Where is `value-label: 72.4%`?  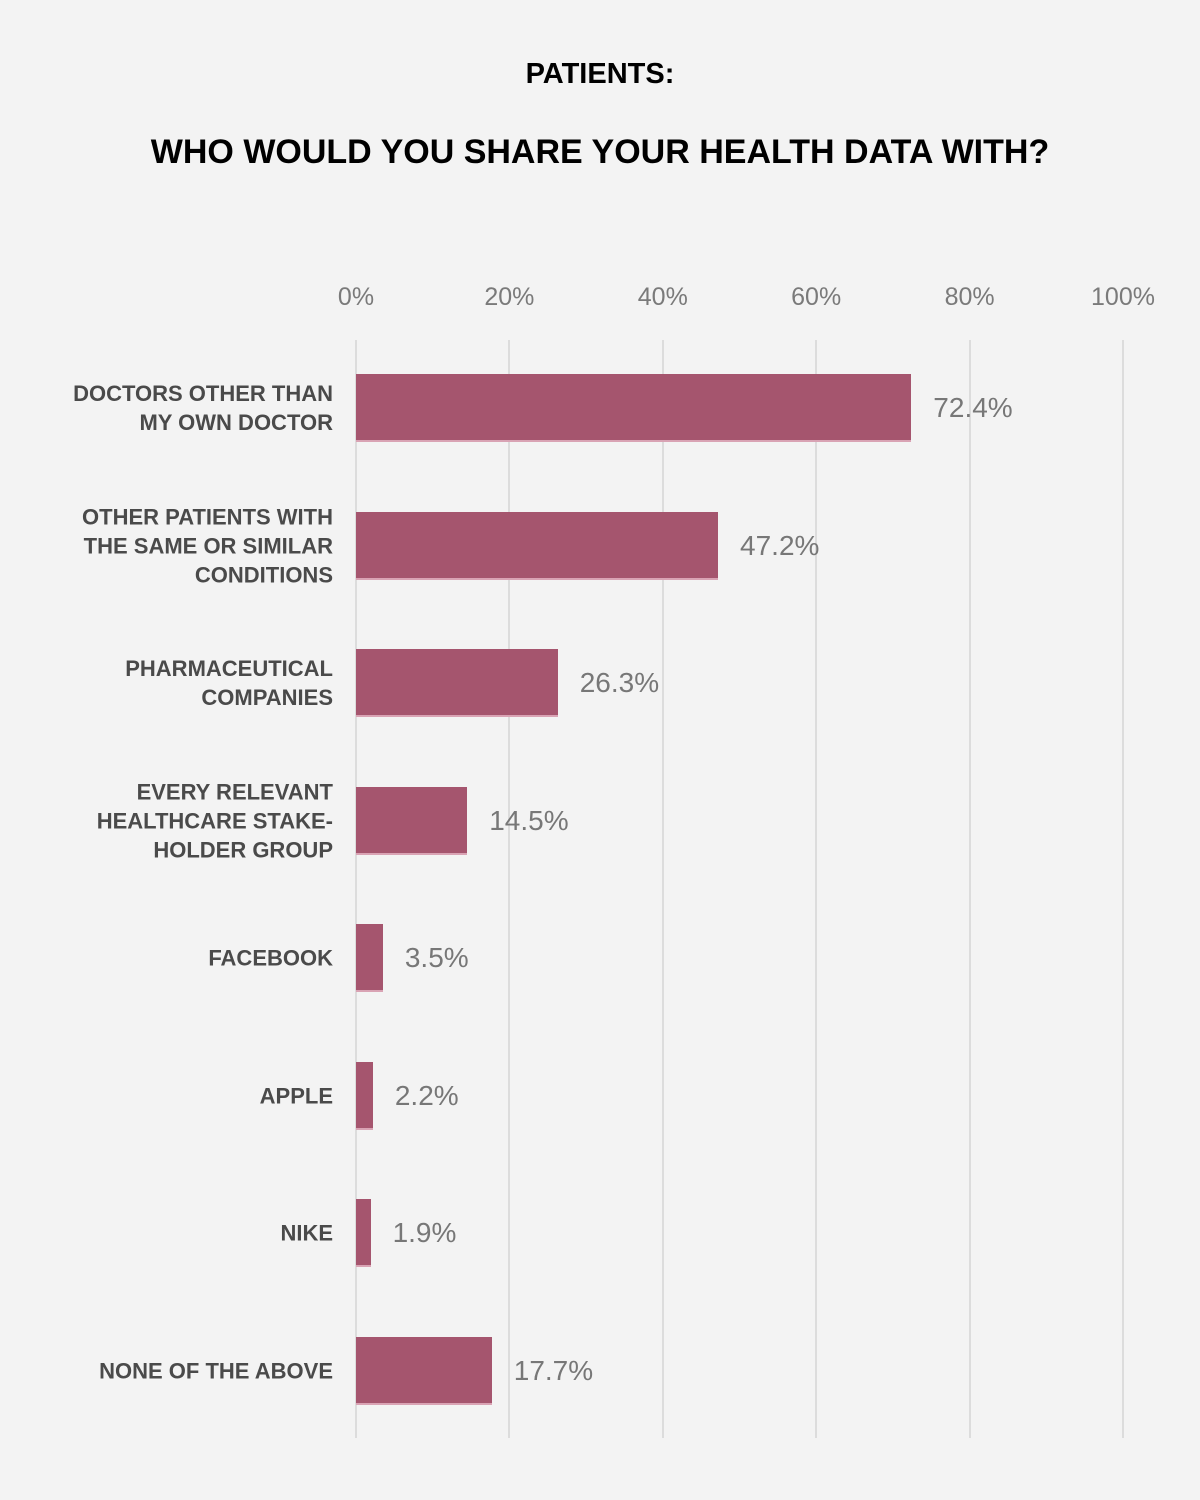
value-label: 72.4% is located at coordinates (973, 407).